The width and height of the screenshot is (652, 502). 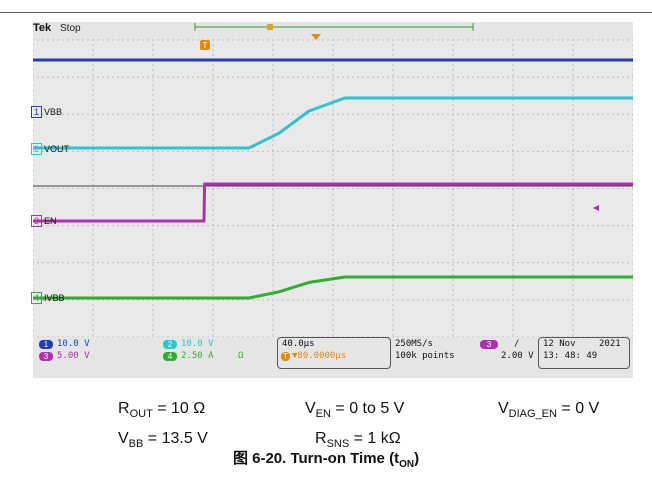 What do you see at coordinates (46, 356) in the screenshot?
I see `ch3-badge: 3` at bounding box center [46, 356].